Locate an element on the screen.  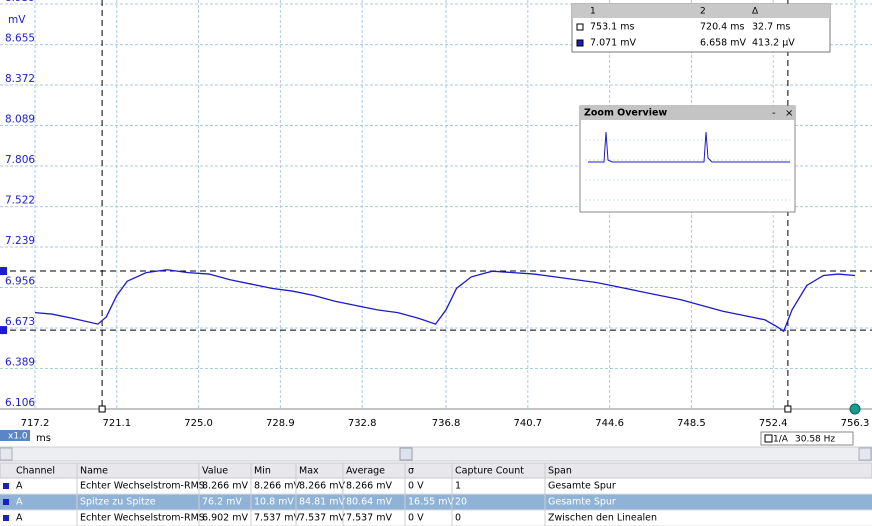
ruler-cell: 7.071 mV is located at coordinates (613, 43).